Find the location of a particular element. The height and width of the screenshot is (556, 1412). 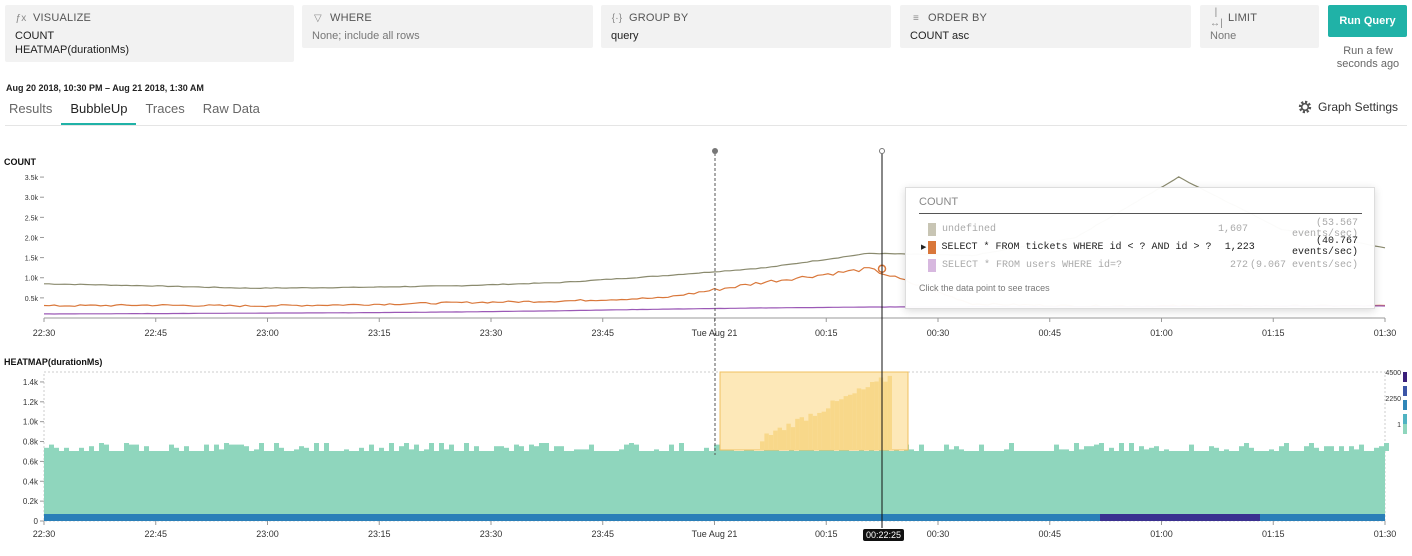

graph-settings-button: Graph Settings is located at coordinates (1348, 107).